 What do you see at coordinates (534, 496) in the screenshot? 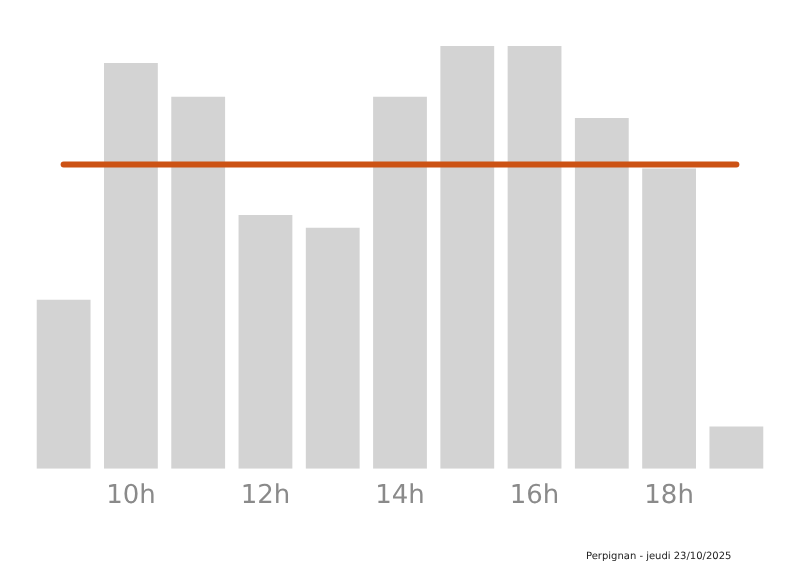
I see `x-tick-label: 16h` at bounding box center [534, 496].